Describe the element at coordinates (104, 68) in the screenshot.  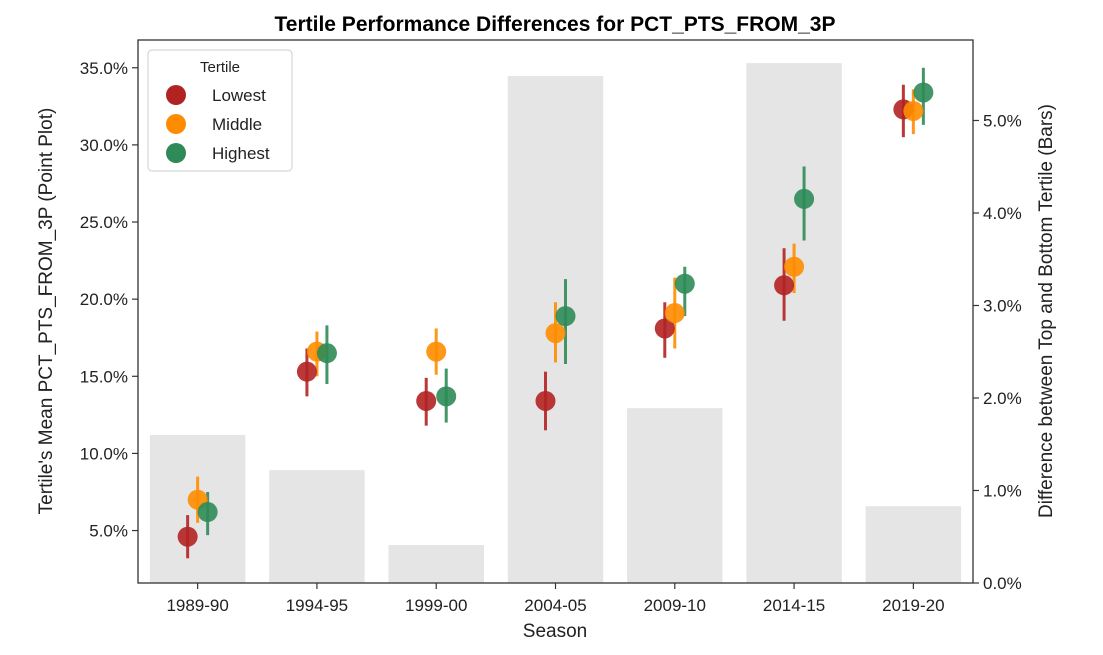
I see `left-tick-label: 35.0%` at that location.